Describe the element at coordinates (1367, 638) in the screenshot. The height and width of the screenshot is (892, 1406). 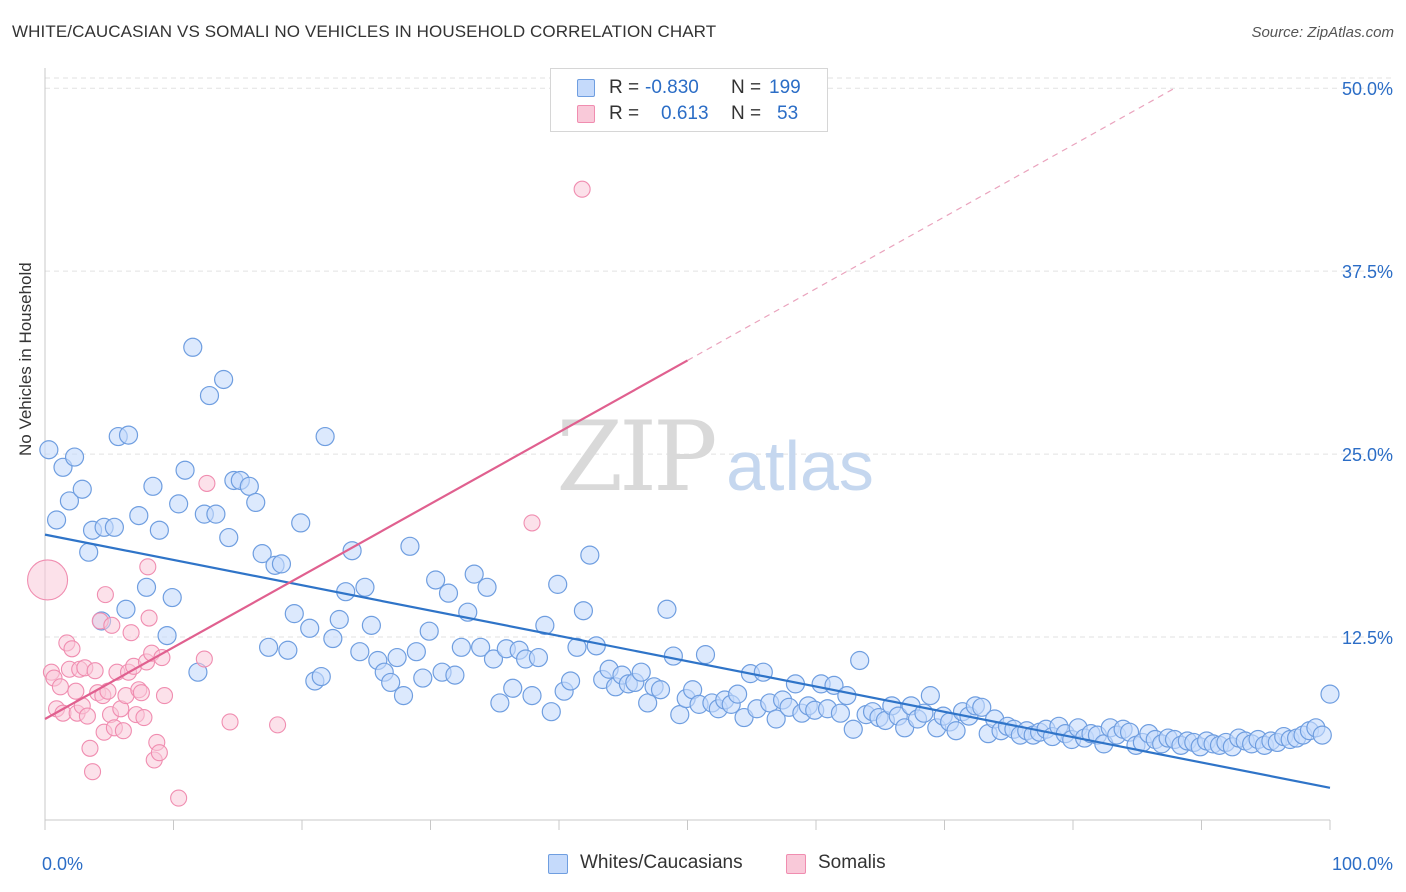
I see `y-tick-label: 12.5%` at that location.